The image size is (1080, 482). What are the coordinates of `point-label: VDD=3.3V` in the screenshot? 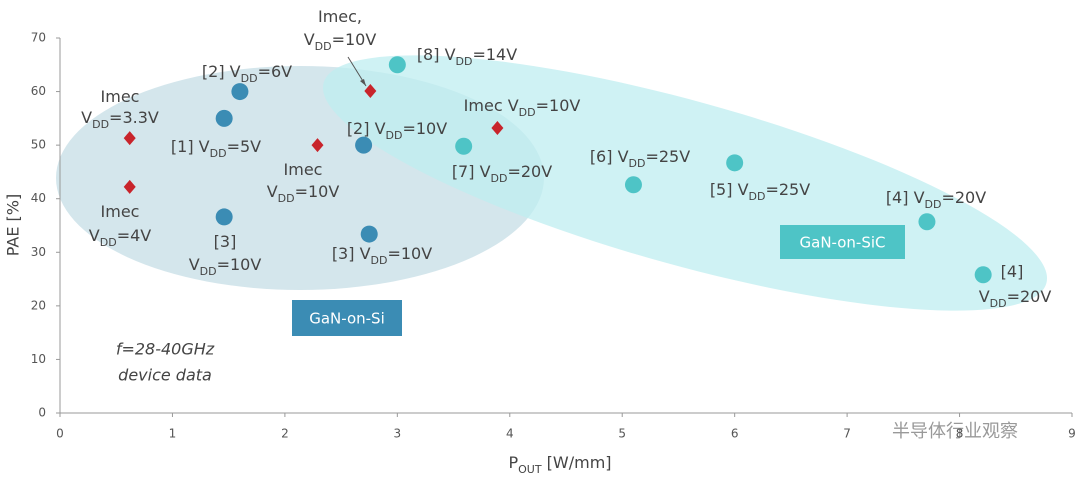 It's located at (120, 119).